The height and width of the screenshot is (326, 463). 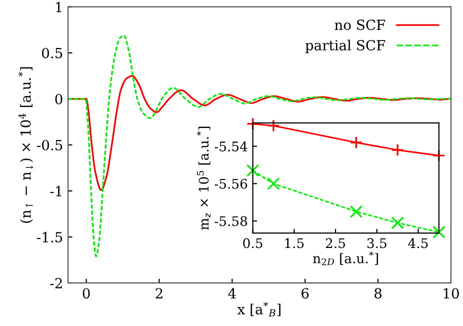 I want to click on x-tick-label: 2.5, so click(x=335, y=243).